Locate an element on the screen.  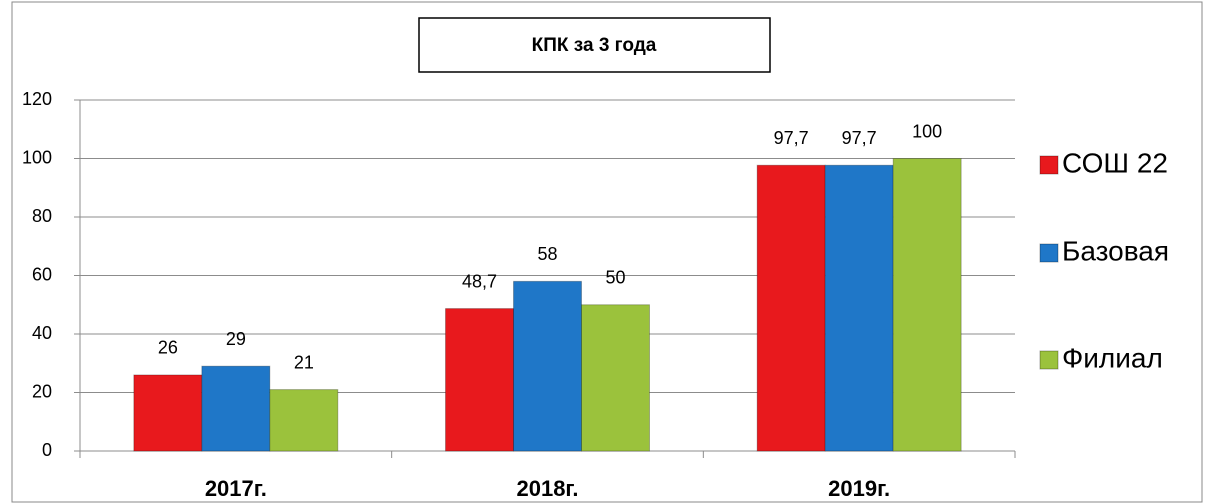
title-box is located at coordinates (594, 45).